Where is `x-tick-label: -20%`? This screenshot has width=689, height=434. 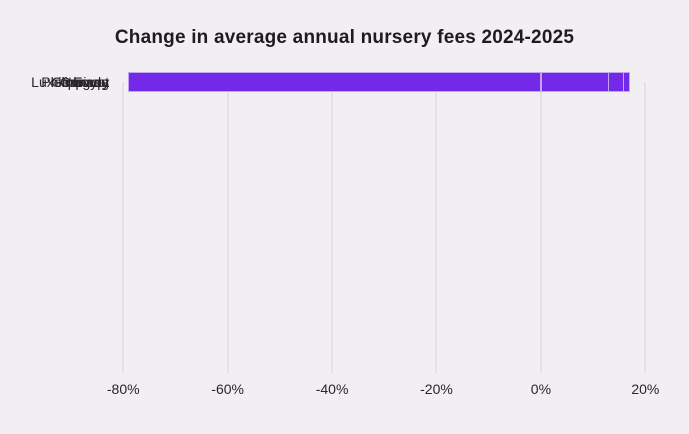 x-tick-label: -20% is located at coordinates (436, 389).